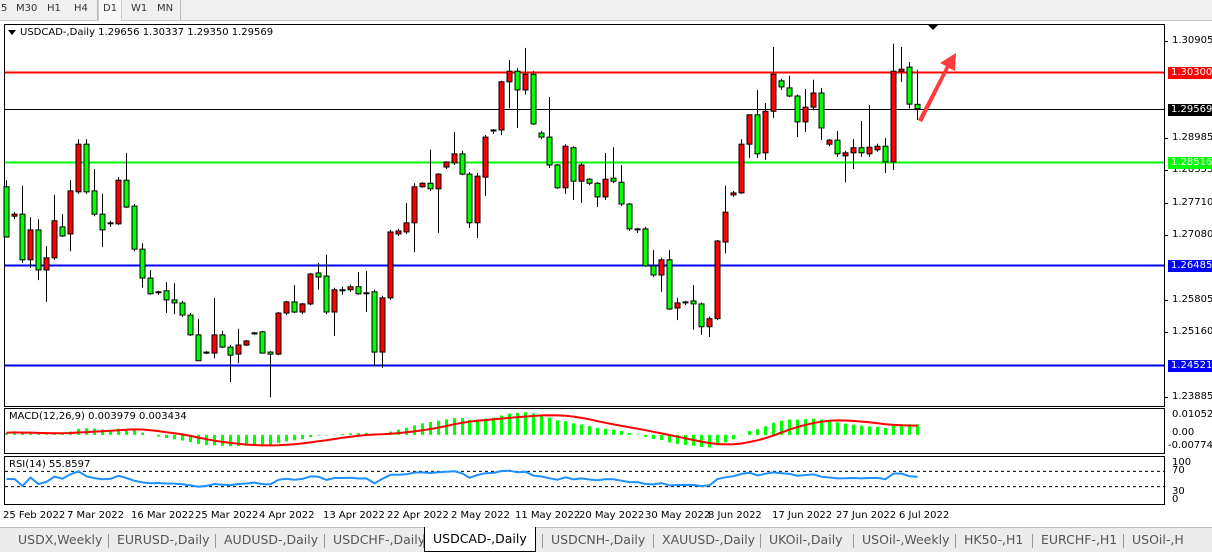  Describe the element at coordinates (1192, 299) in the screenshot. I see `price-axis-label: 1.25805` at that location.